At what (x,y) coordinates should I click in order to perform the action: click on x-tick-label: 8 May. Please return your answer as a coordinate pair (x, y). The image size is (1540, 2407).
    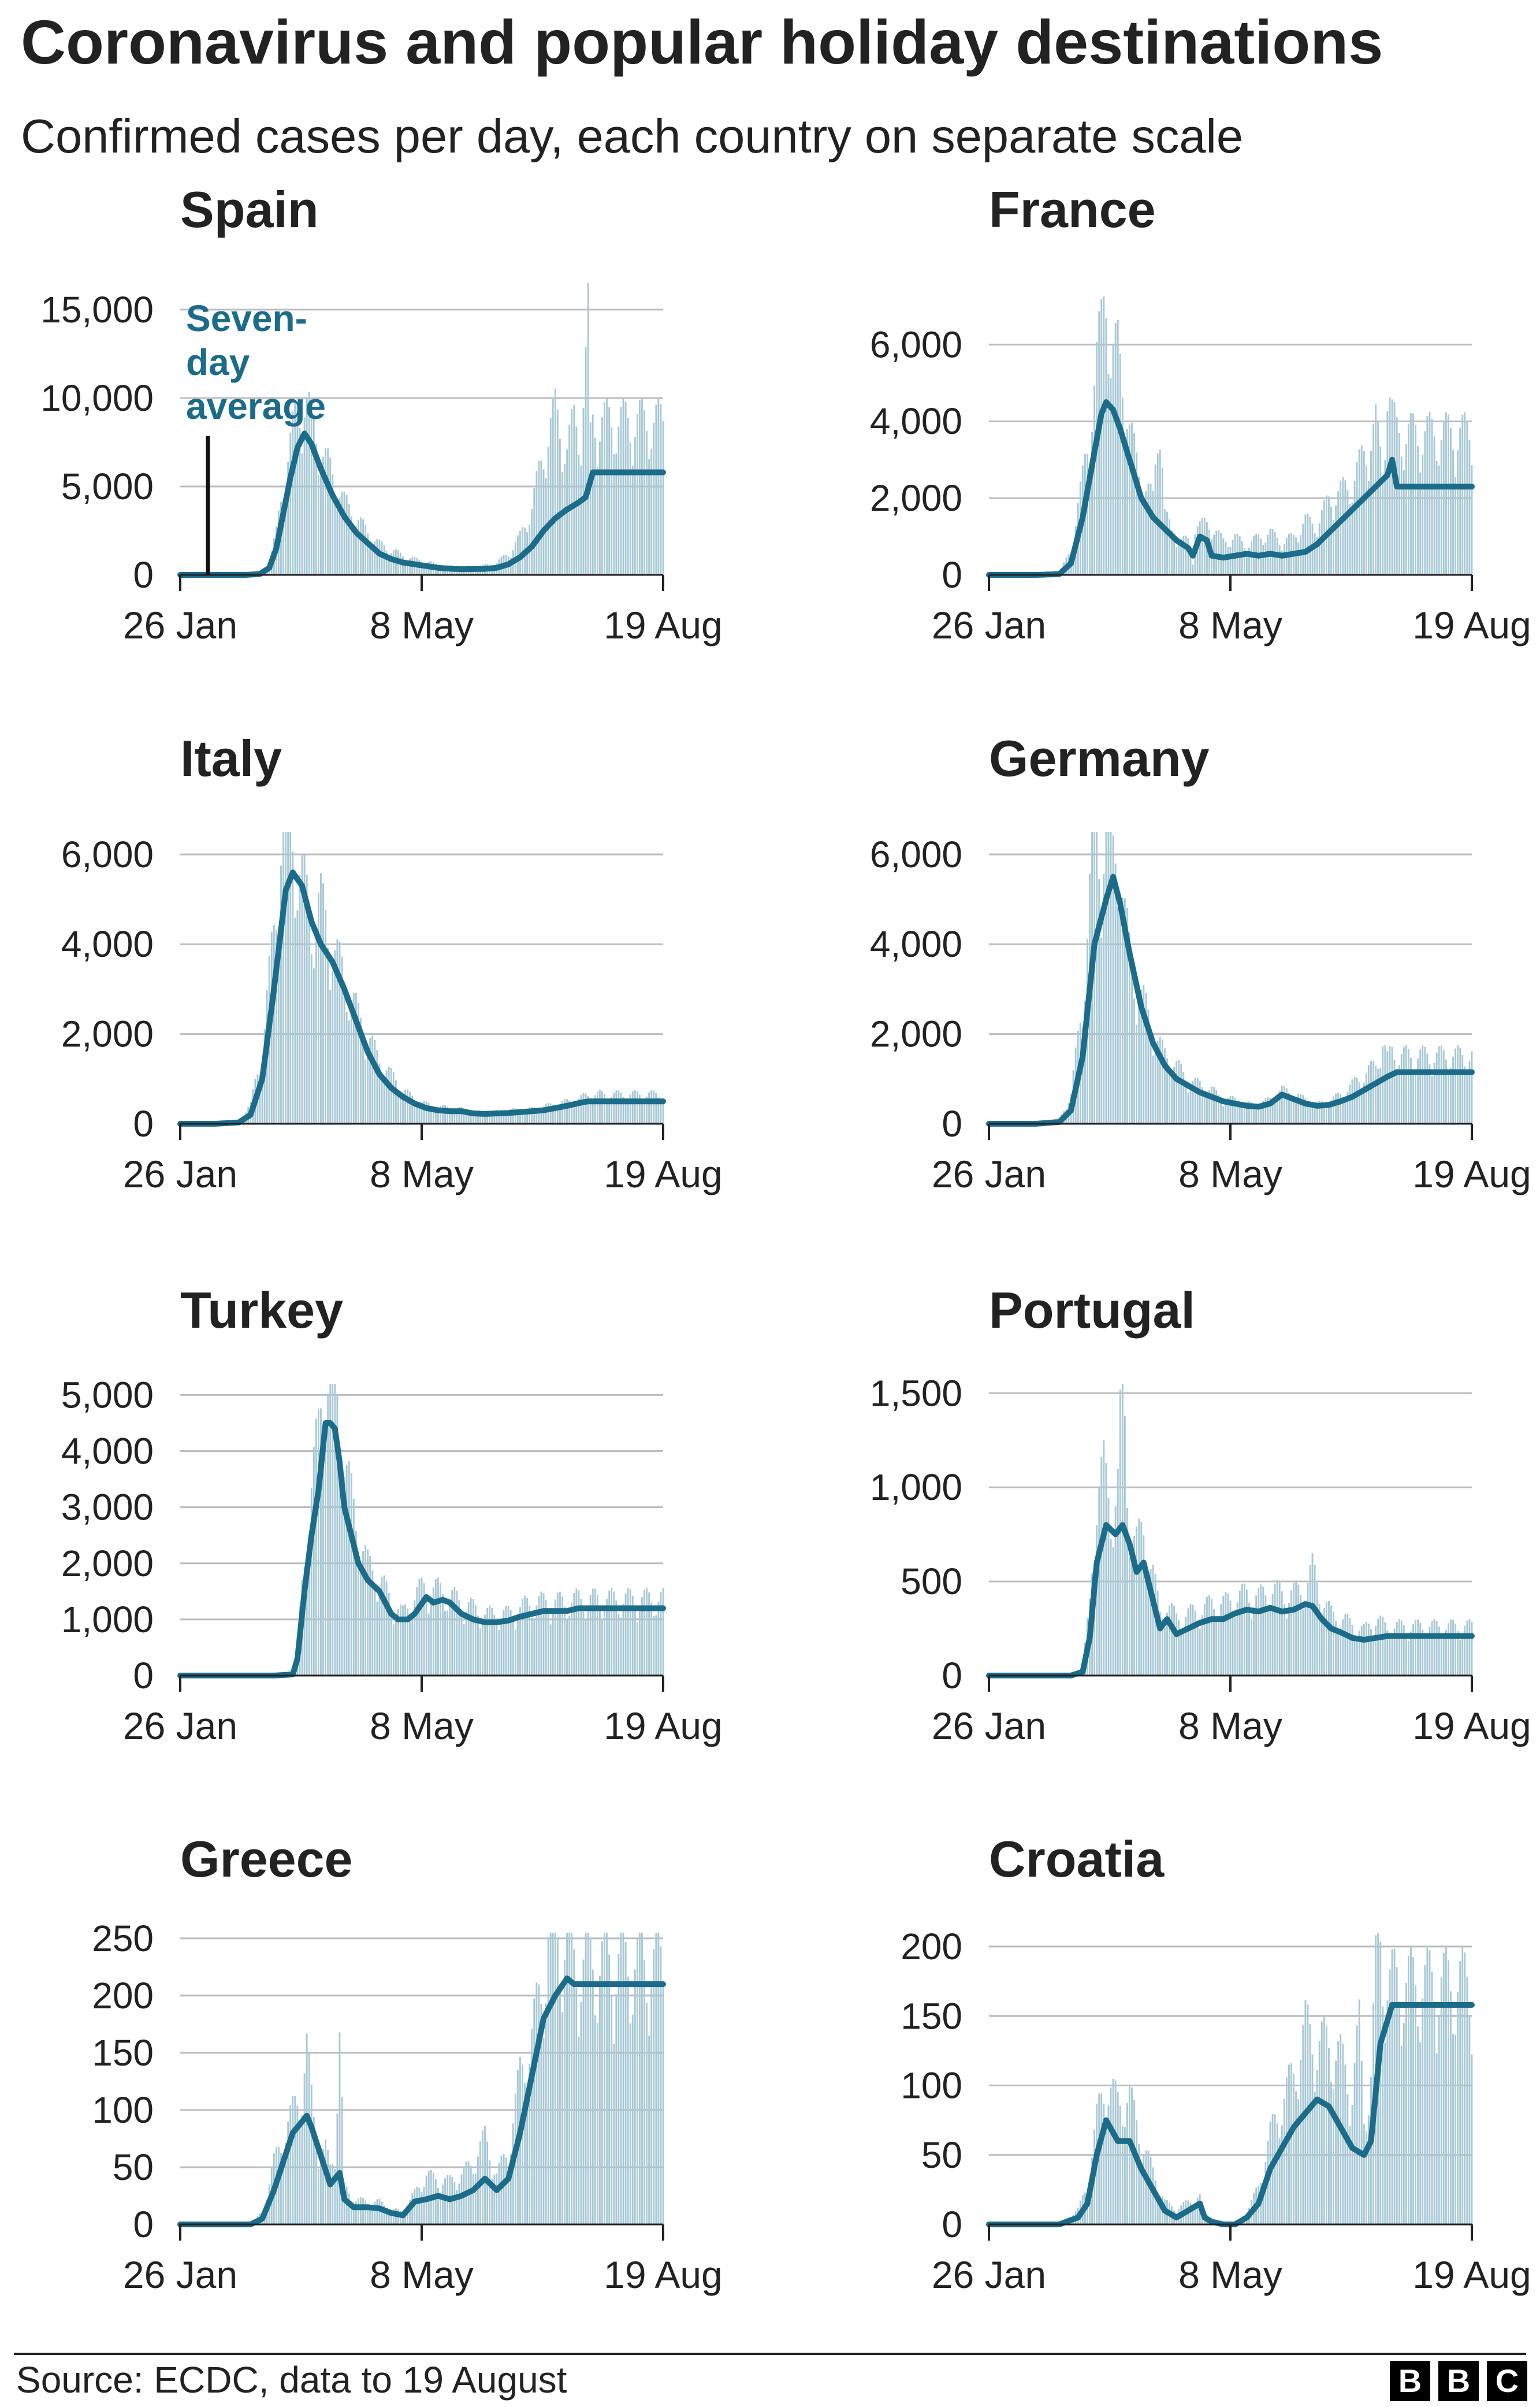
    Looking at the image, I should click on (422, 2274).